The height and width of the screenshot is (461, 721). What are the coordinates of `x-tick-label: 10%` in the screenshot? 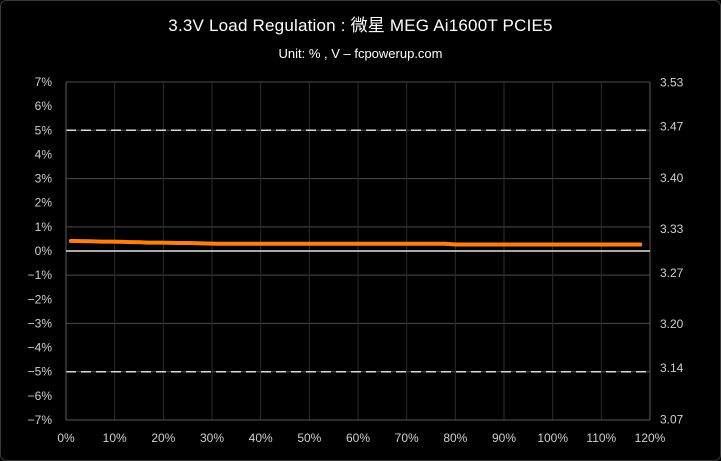 It's located at (115, 438).